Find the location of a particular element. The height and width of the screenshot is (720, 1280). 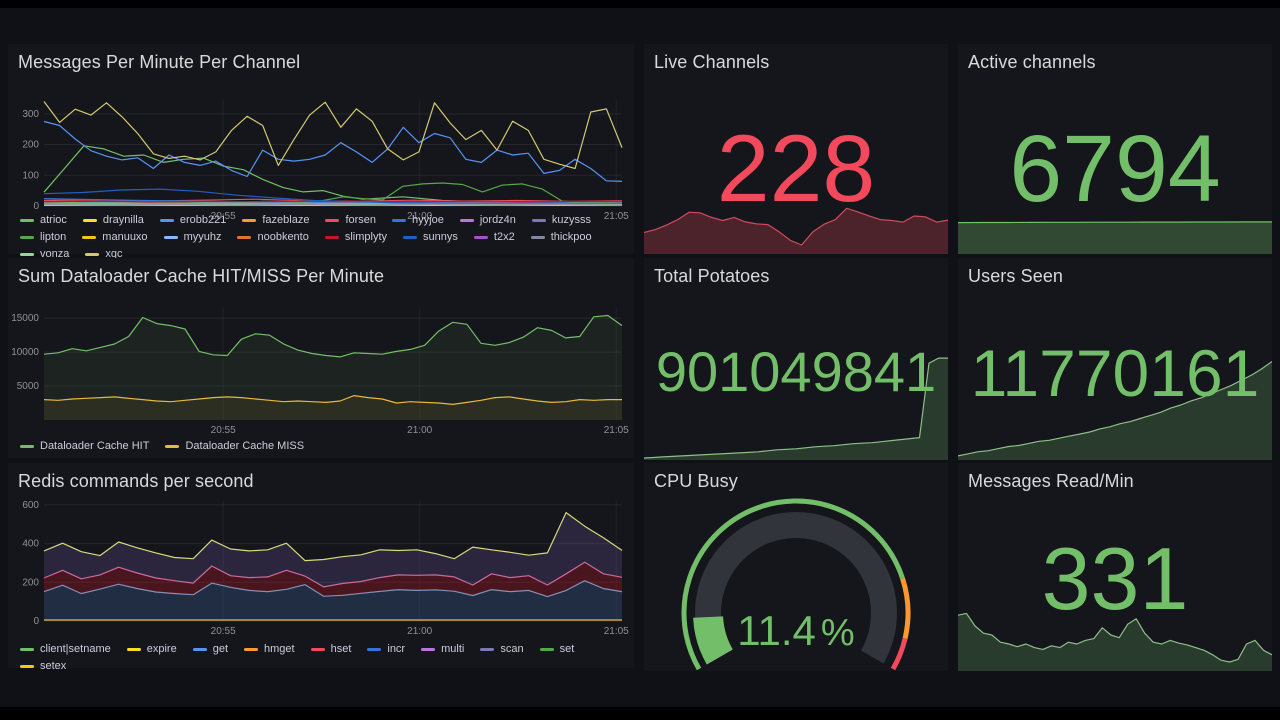

legend-item-erobb221: erobb221 is located at coordinates (193, 220).